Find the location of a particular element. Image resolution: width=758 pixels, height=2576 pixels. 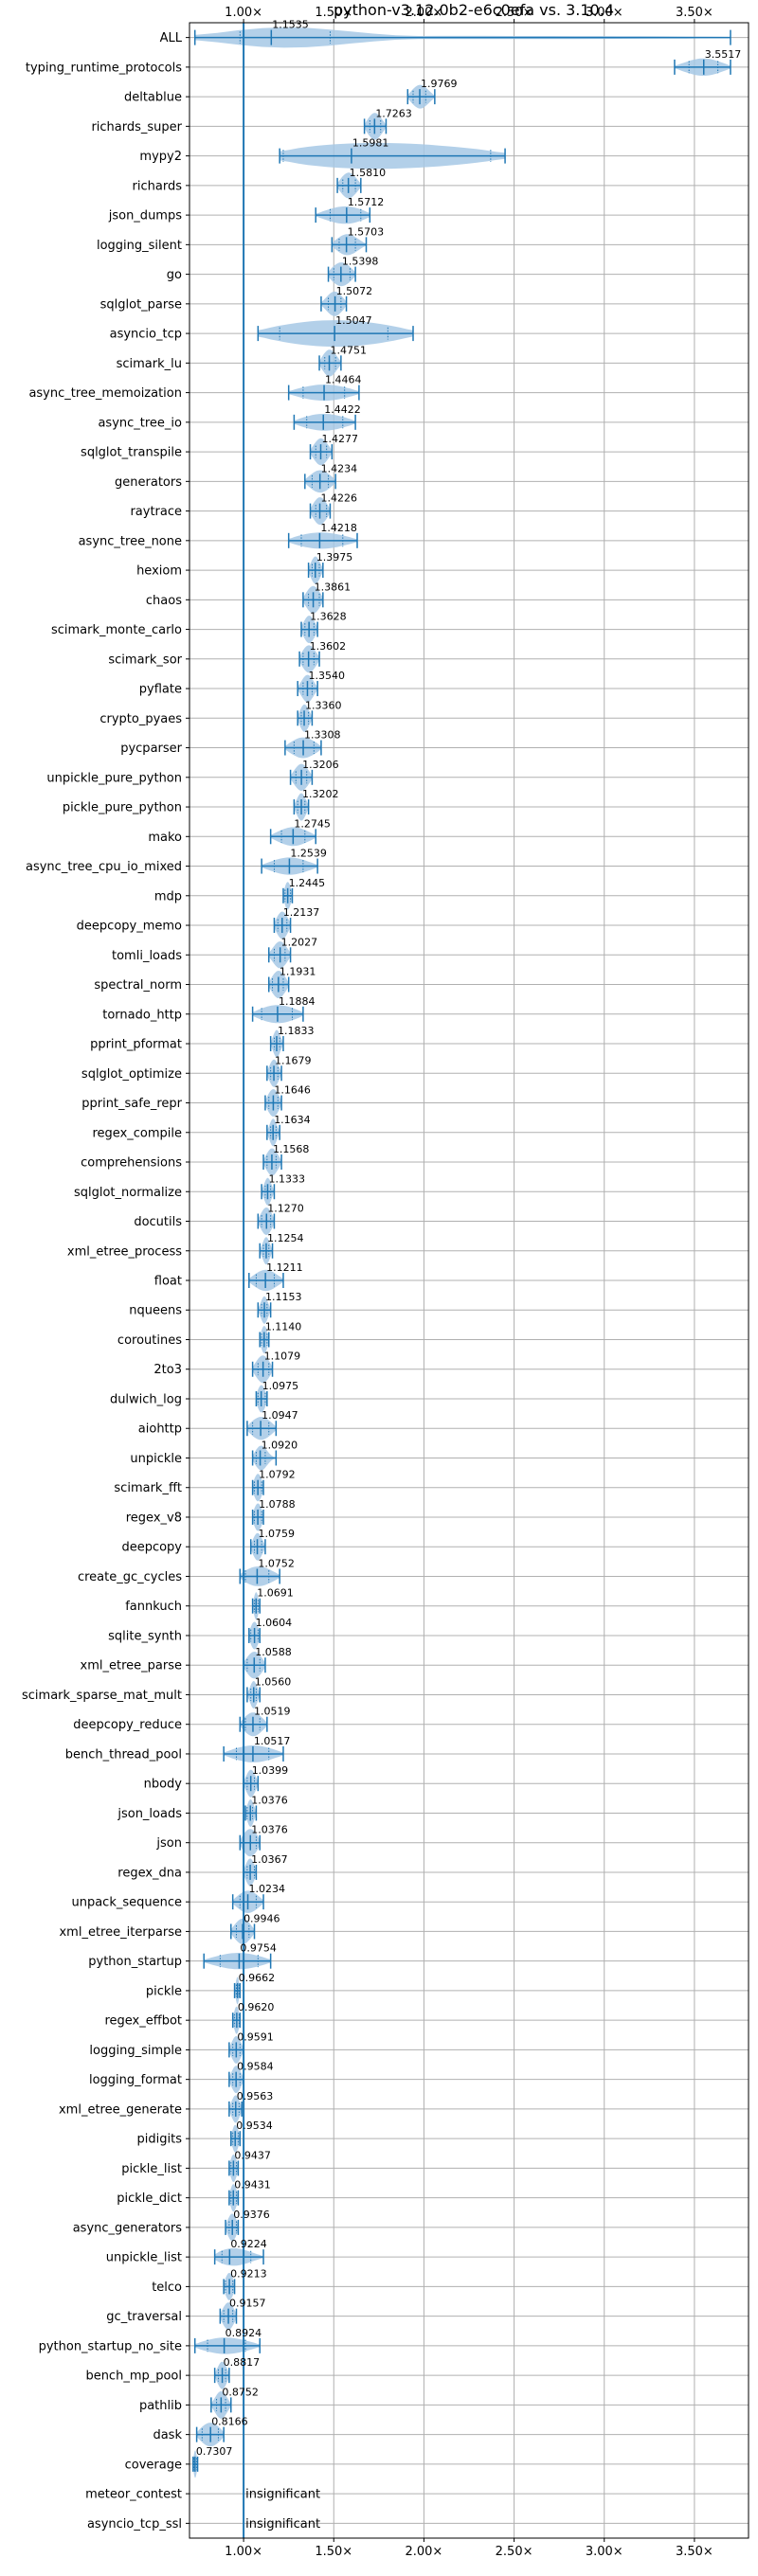

benchmark-name-label: sqlglot_transpile is located at coordinates (131, 453).